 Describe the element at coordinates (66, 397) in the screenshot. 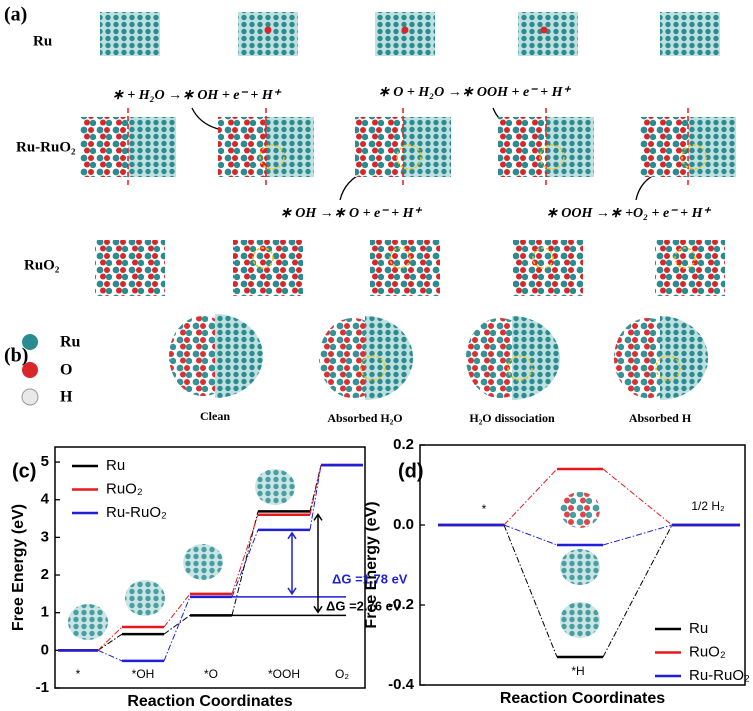

I see `element-label: H` at that location.